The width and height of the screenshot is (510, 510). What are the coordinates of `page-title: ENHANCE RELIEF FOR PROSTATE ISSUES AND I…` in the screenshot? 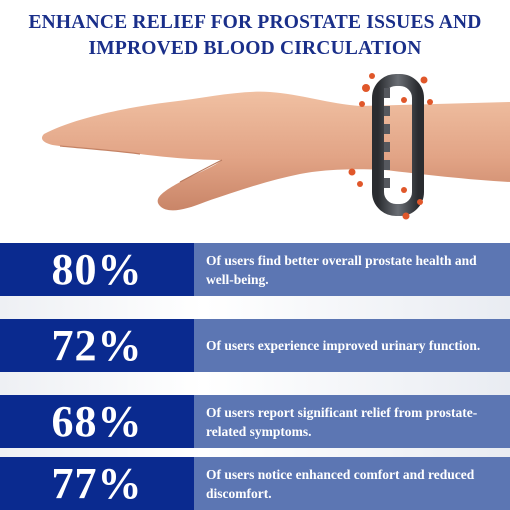 It's located at (255, 36).